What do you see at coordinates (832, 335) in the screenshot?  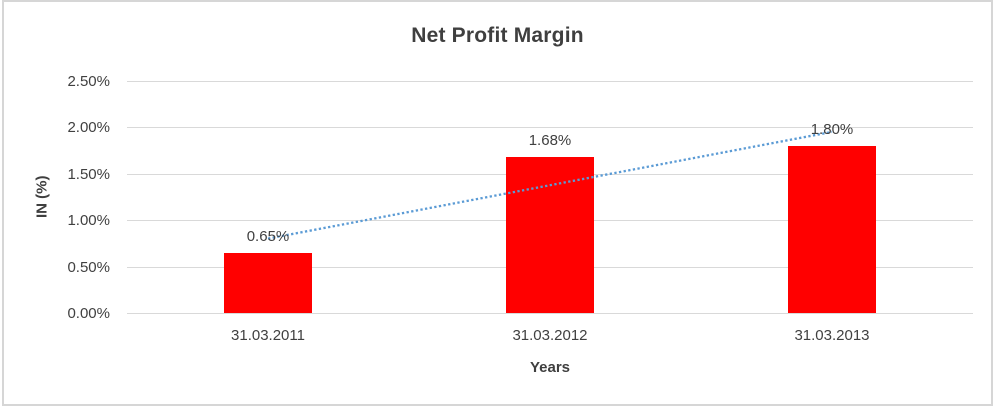 I see `x-axis-category-label: 31.03.2013` at bounding box center [832, 335].